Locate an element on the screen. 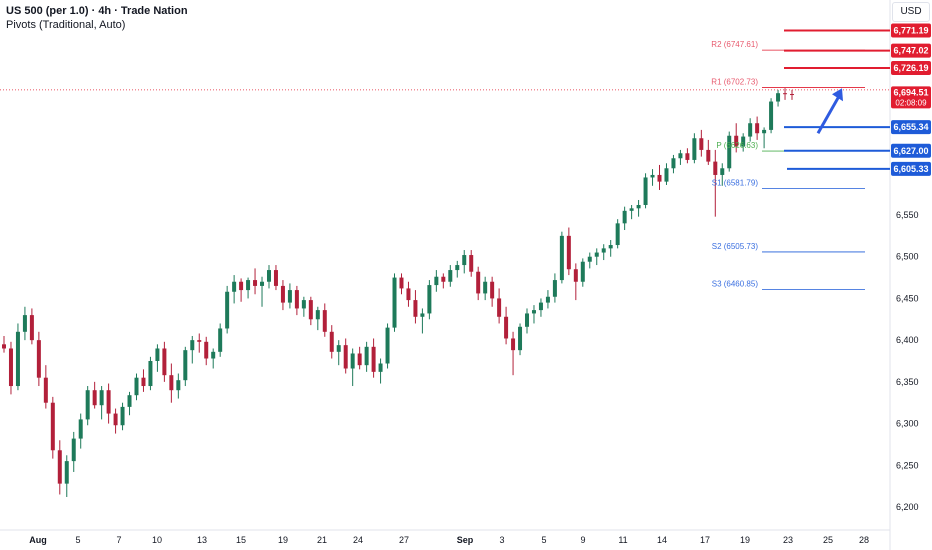 This screenshot has height=550, width=932. price-label: 6,771.19 is located at coordinates (910, 30).